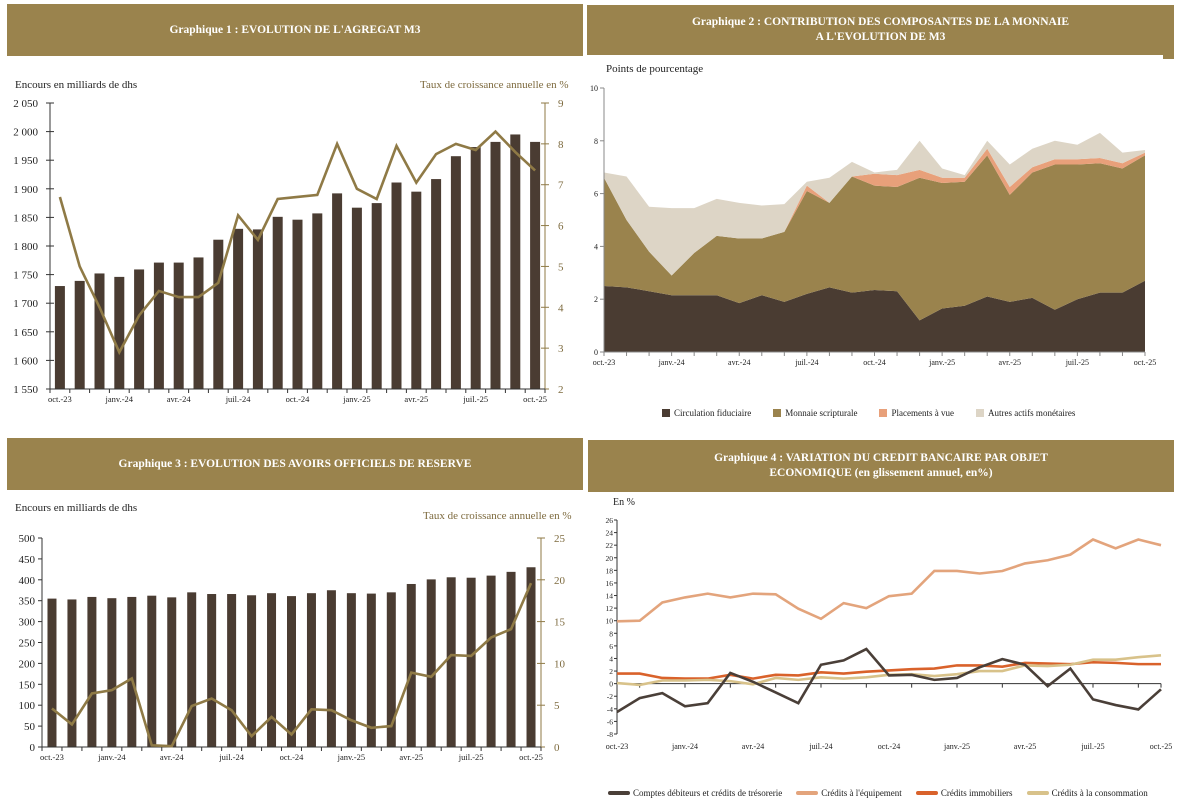  I want to click on legend-label: Crédits immobiliers, so click(976, 793).